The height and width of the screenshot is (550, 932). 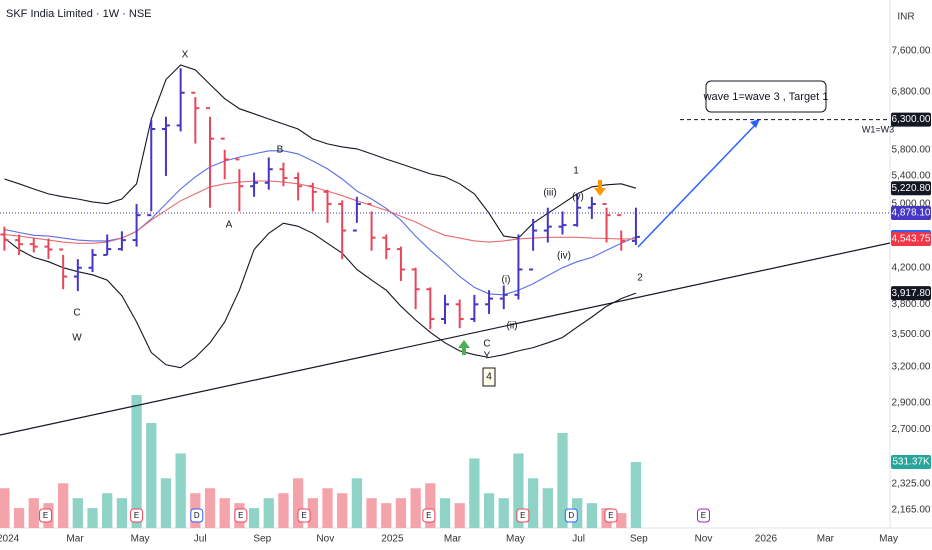 I want to click on wave-label: 4, so click(x=489, y=377).